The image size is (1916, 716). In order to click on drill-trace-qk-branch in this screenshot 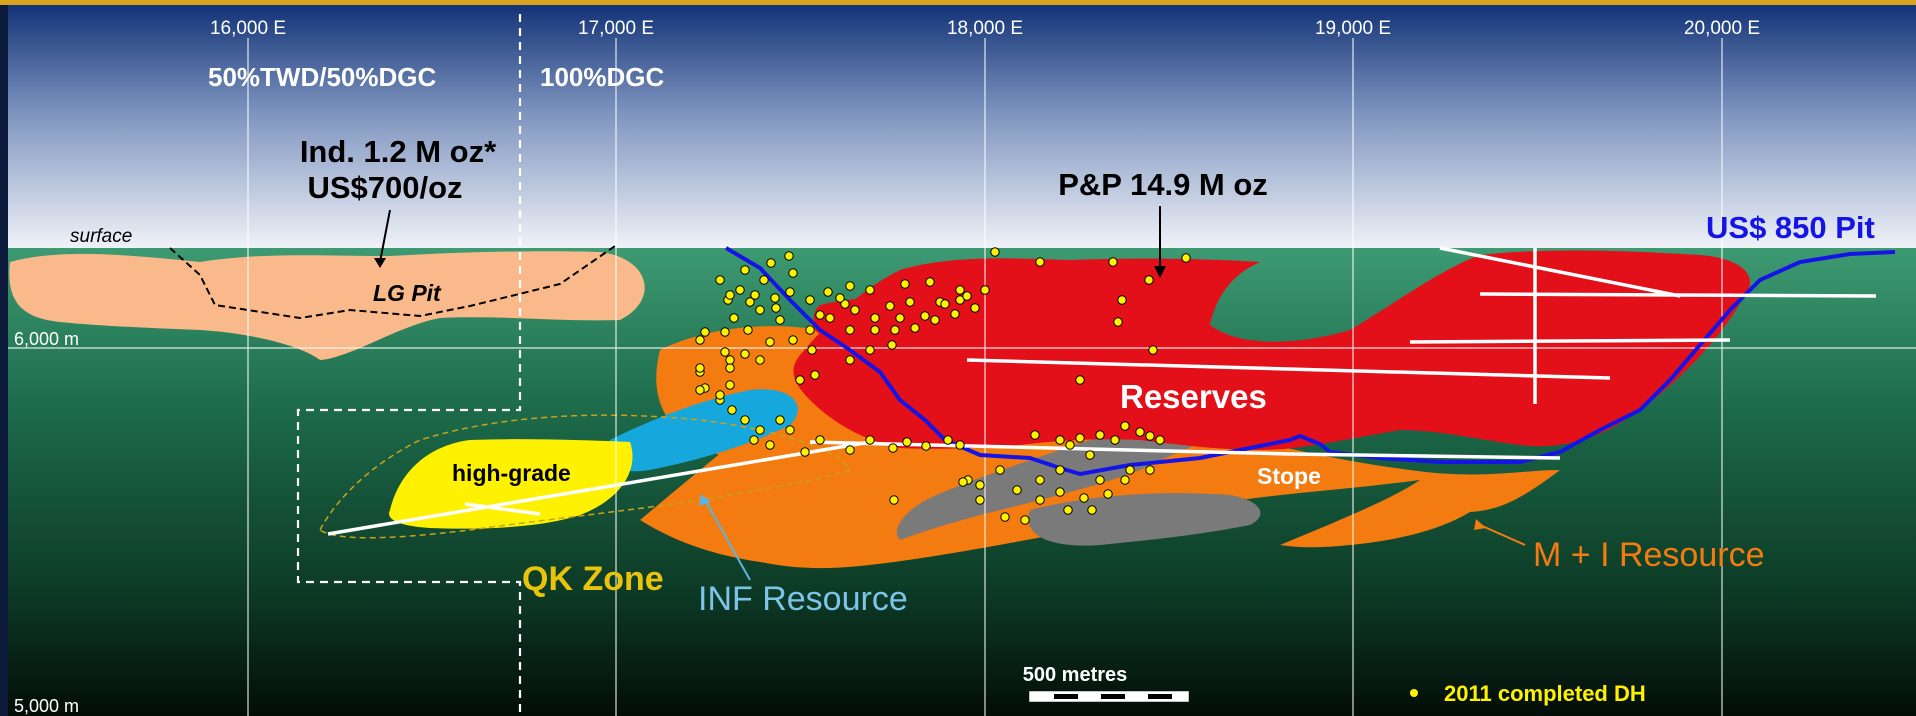, I will do `click(502, 509)`.